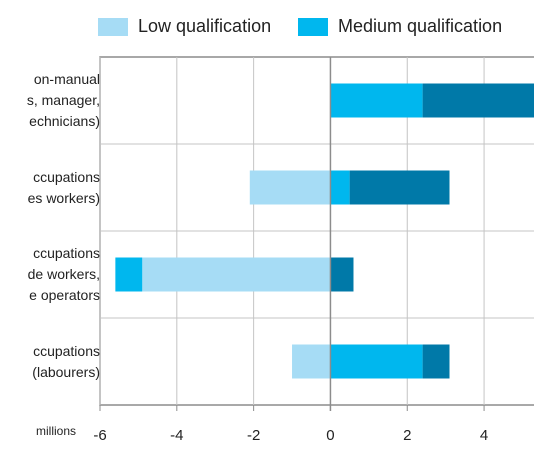  I want to click on legend-swatch-medium, so click(313, 26).